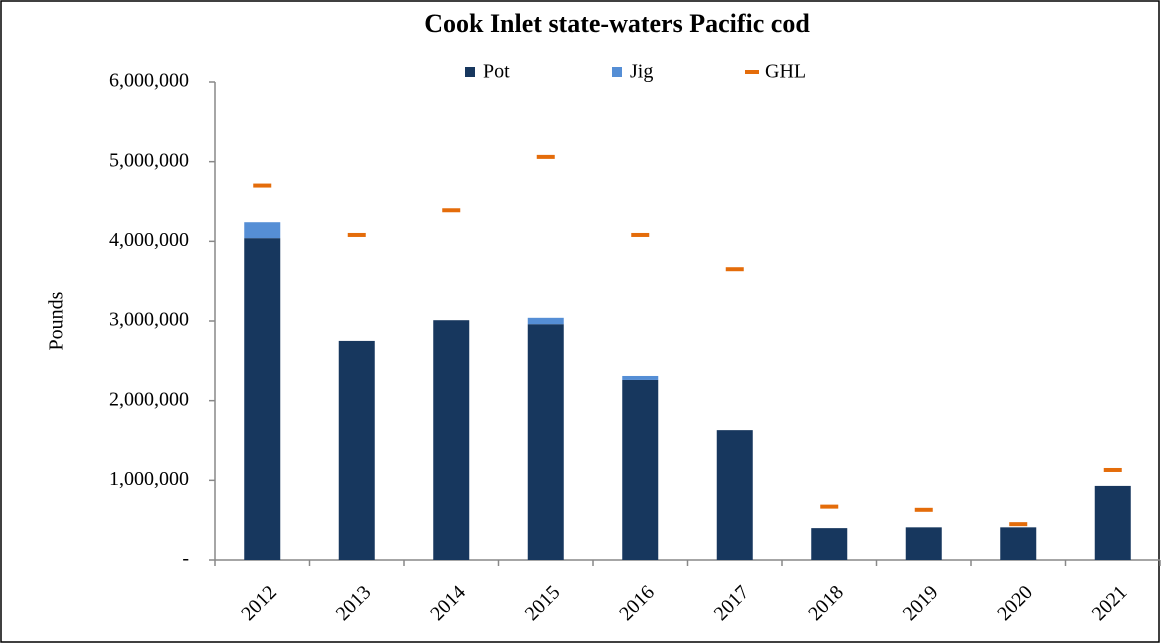 This screenshot has width=1161, height=644. What do you see at coordinates (57, 320) in the screenshot?
I see `y-axis-label: Pounds` at bounding box center [57, 320].